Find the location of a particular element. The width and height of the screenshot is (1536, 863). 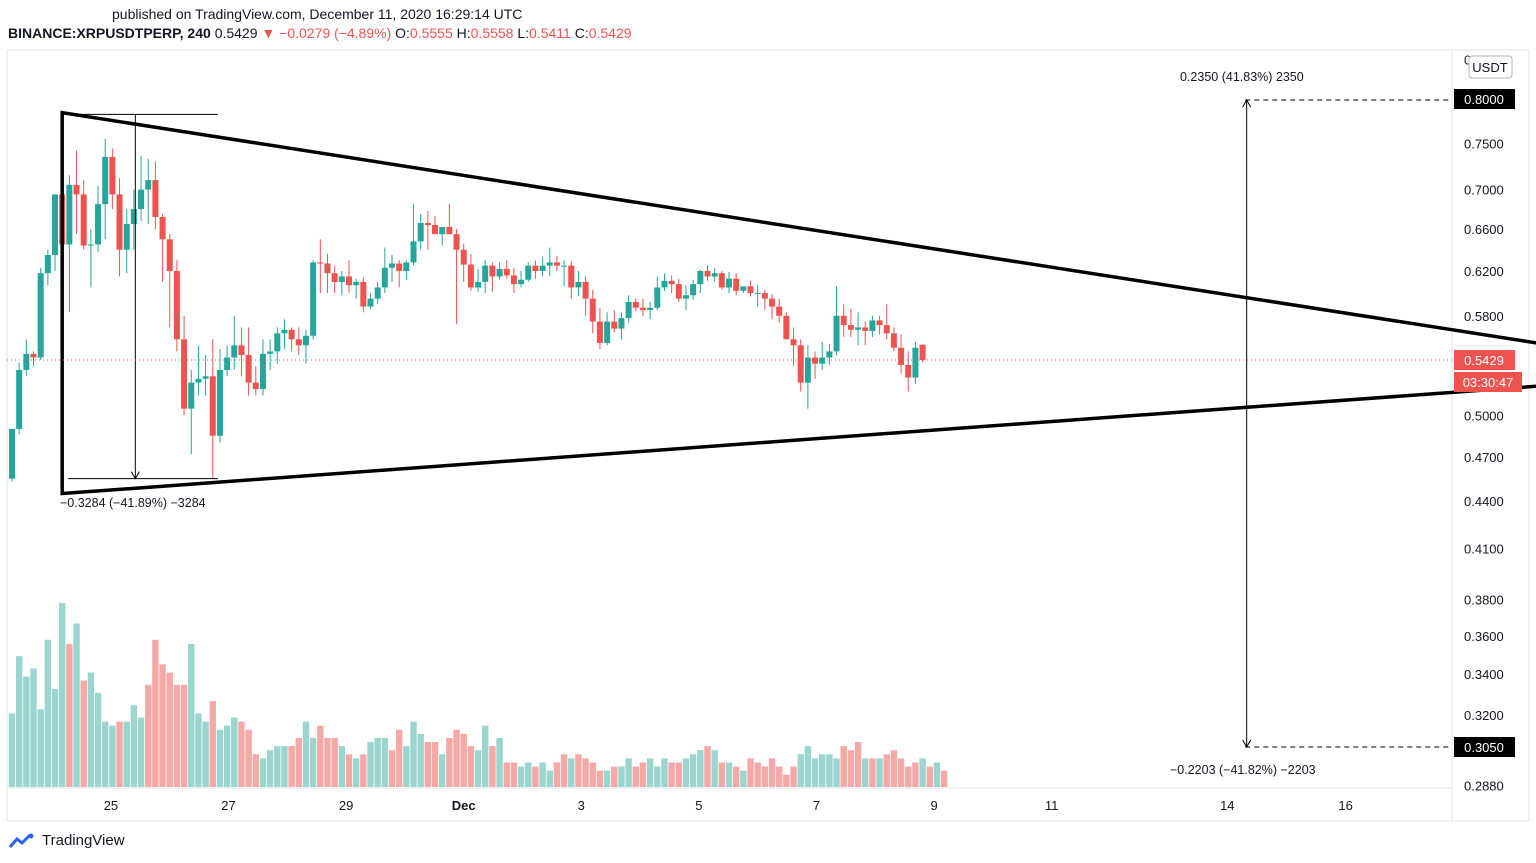

currency-badge: USDT is located at coordinates (1490, 67).